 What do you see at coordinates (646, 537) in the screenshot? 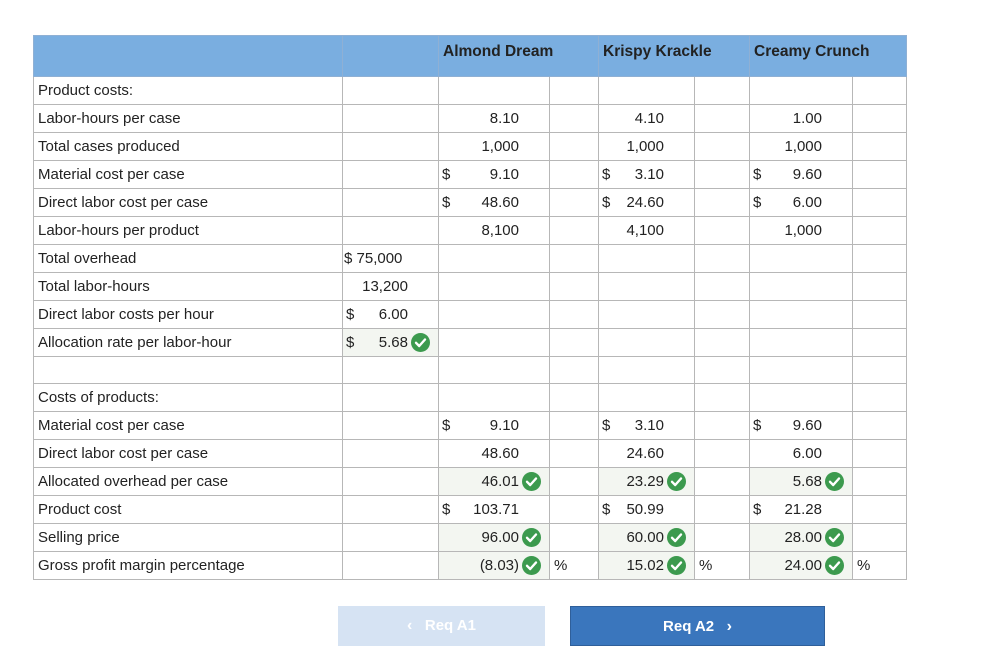
I see `input-cell: 60.00` at bounding box center [646, 537].